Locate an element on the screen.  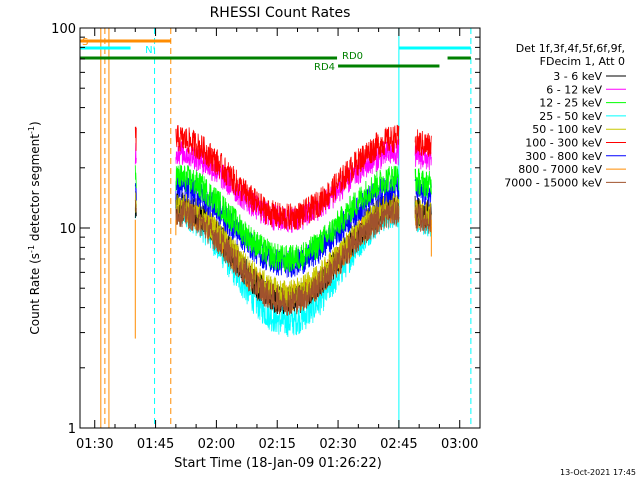
x-tick-label: 02:45 is located at coordinates (398, 444).